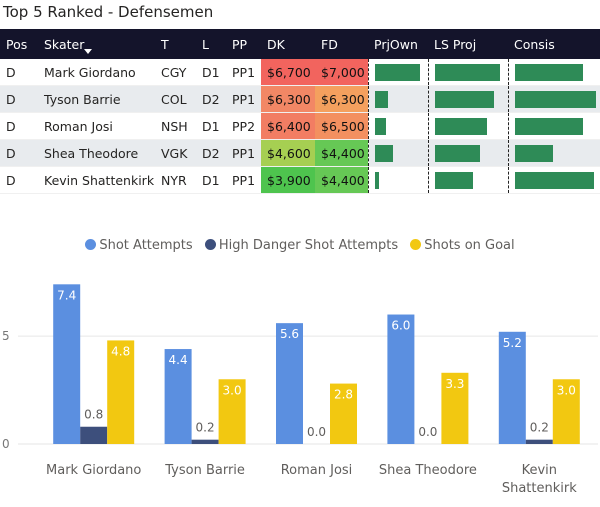 This screenshot has height=507, width=600. Describe the element at coordinates (539, 488) in the screenshot. I see `x-tick-label: Shattenkirk` at that location.